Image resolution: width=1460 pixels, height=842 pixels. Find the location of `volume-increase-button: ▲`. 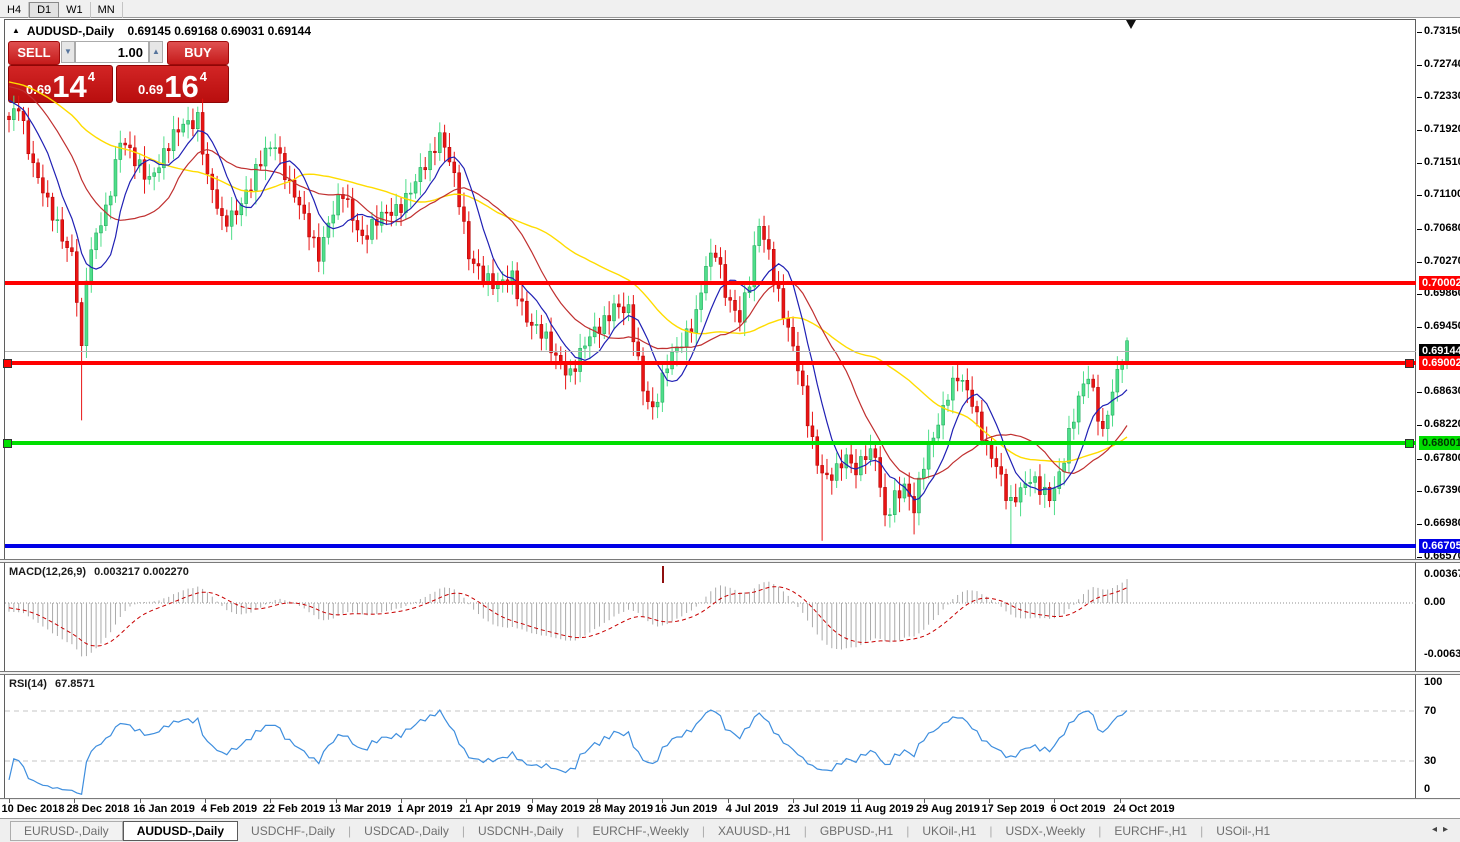

volume-increase-button: ▲ is located at coordinates (156, 52).